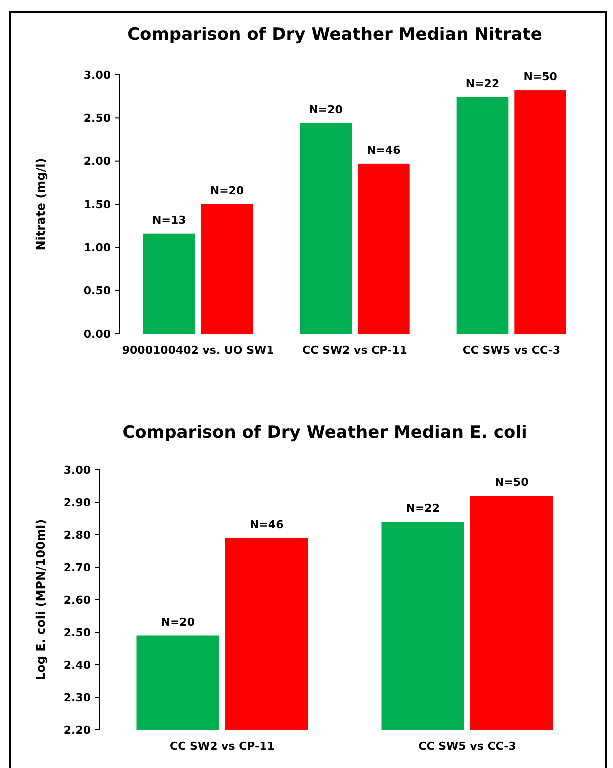 The height and width of the screenshot is (768, 613). What do you see at coordinates (198, 350) in the screenshot?
I see `x-tick-label: 9000100402 vs. UO SW1` at bounding box center [198, 350].